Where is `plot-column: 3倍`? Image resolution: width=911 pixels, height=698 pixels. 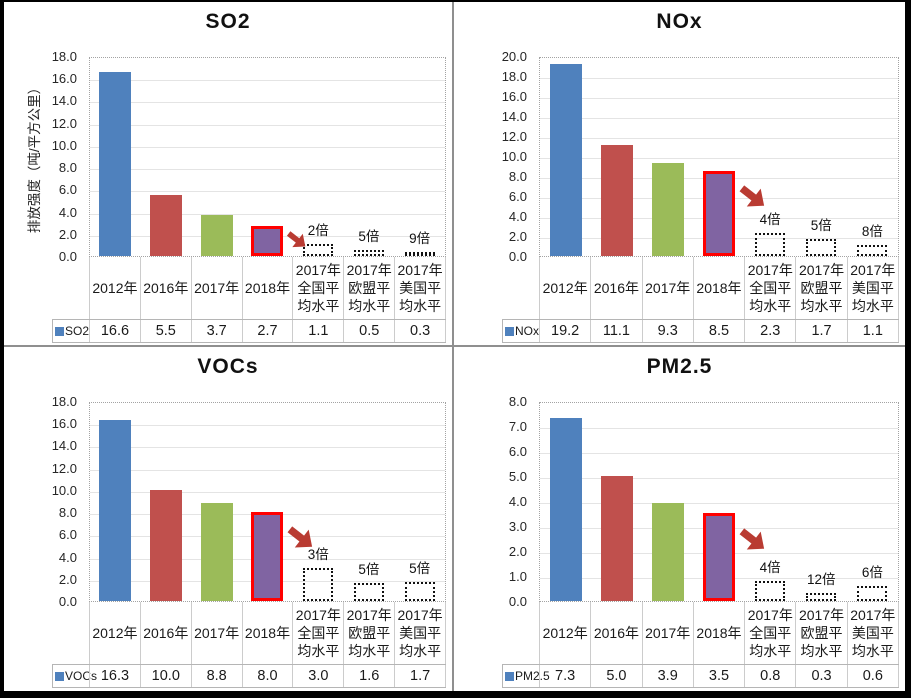
plot-column: 3倍 is located at coordinates (318, 502).